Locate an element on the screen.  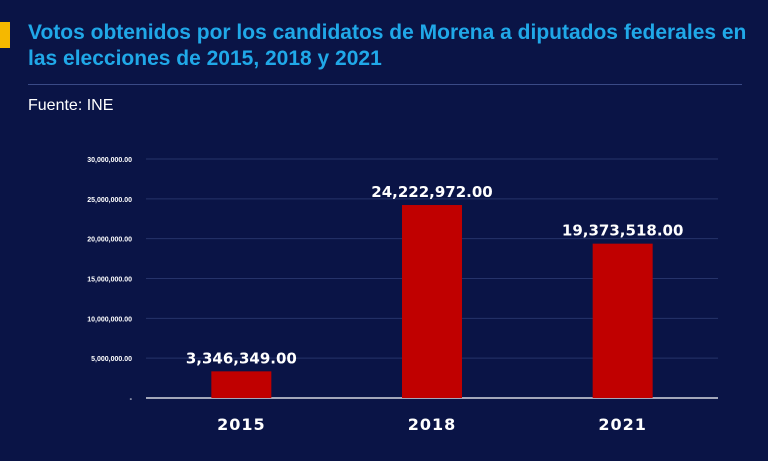
y-tick-label: 20,000,000.00 is located at coordinates (109, 240).